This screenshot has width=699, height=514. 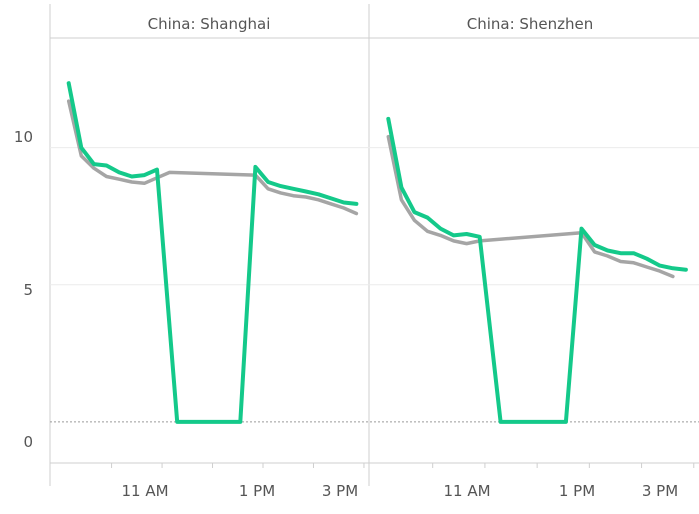 What do you see at coordinates (28, 442) in the screenshot?
I see `y-tick-label-0: 0` at bounding box center [28, 442].